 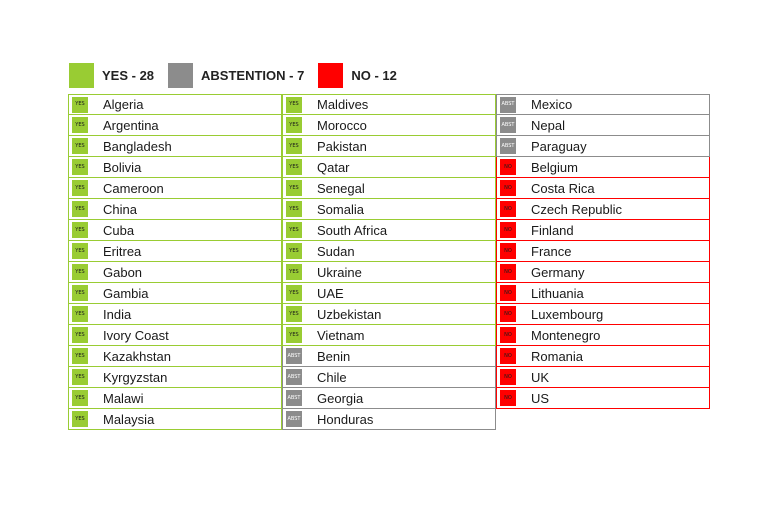 What do you see at coordinates (175, 377) in the screenshot?
I see `country-row: YES Kyrgyzstan` at bounding box center [175, 377].